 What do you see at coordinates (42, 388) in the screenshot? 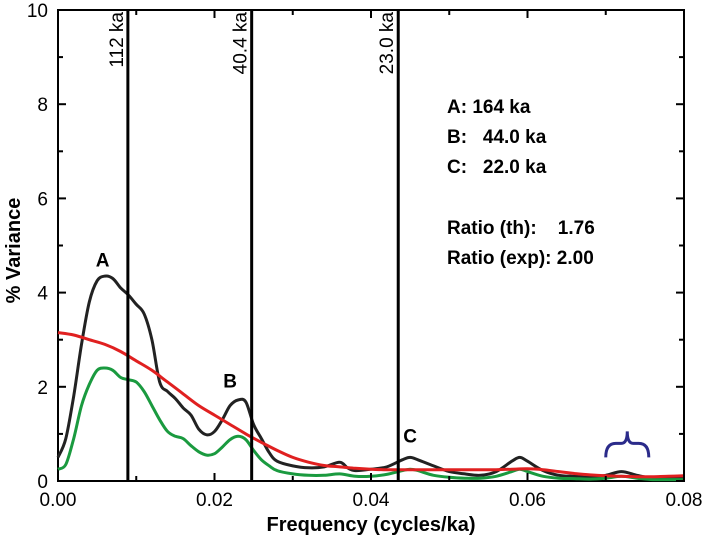
I see `y-tick-label: 2` at bounding box center [42, 388].